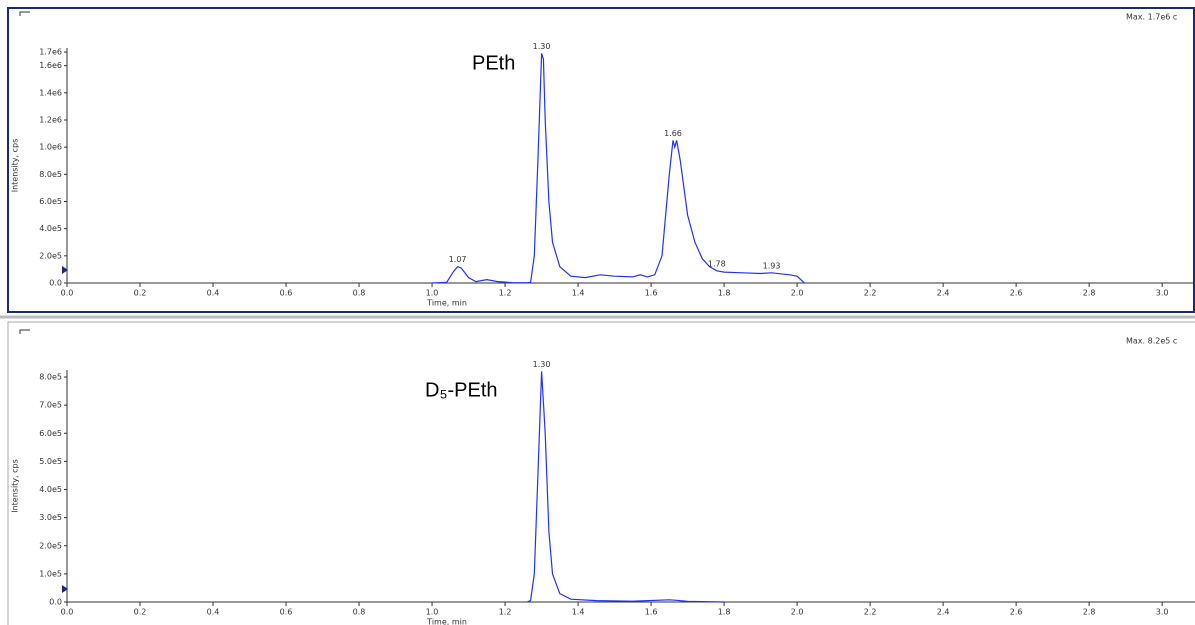 This screenshot has height=625, width=1195. I want to click on peak-label: 1.07, so click(458, 259).